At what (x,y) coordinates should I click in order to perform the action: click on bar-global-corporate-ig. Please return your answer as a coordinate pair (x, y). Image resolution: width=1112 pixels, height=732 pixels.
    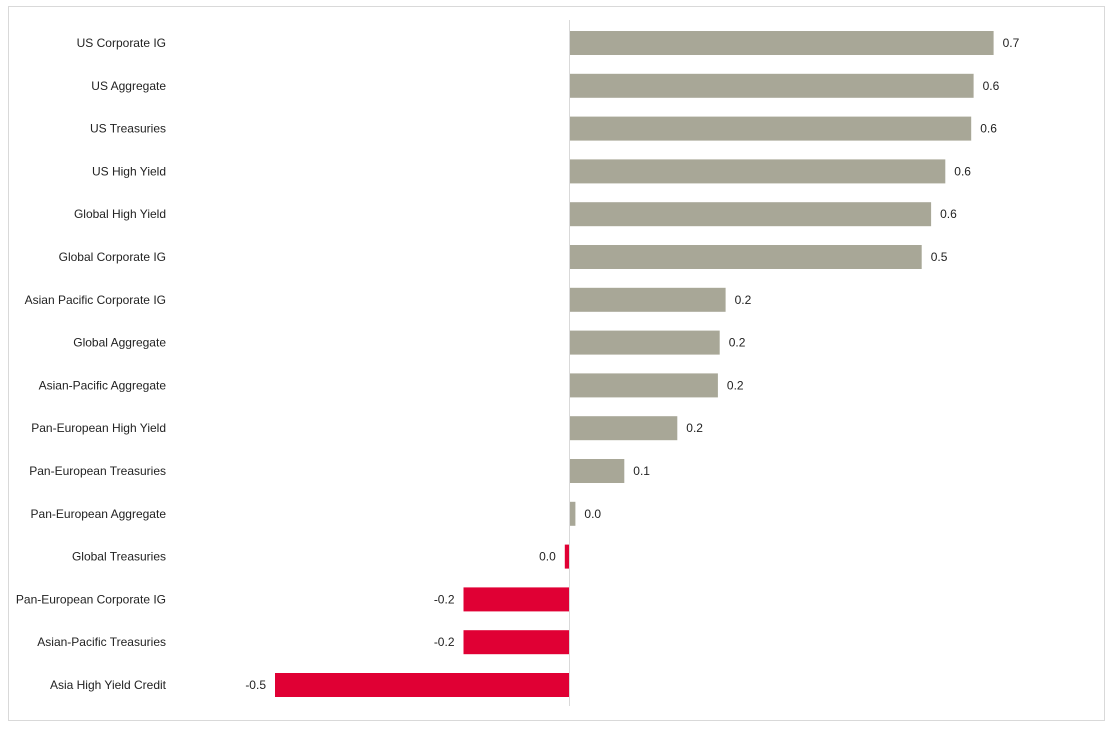
    Looking at the image, I should click on (745, 257).